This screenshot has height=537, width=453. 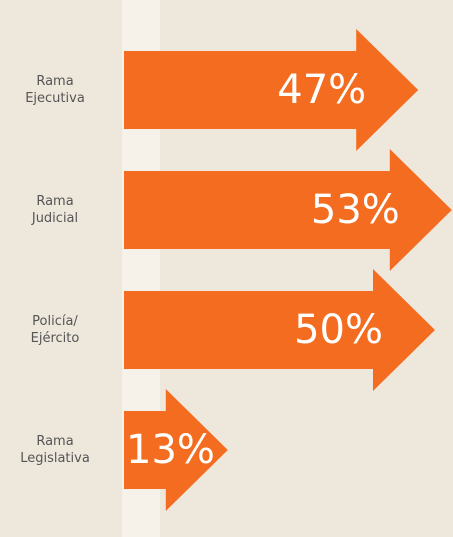 I want to click on category-label: Policía/ Ejército, so click(x=55, y=330).